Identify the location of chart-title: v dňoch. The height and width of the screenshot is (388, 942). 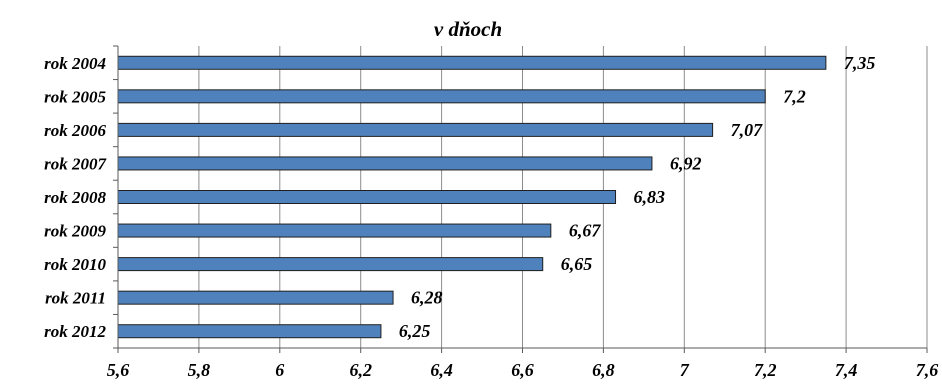
(468, 29).